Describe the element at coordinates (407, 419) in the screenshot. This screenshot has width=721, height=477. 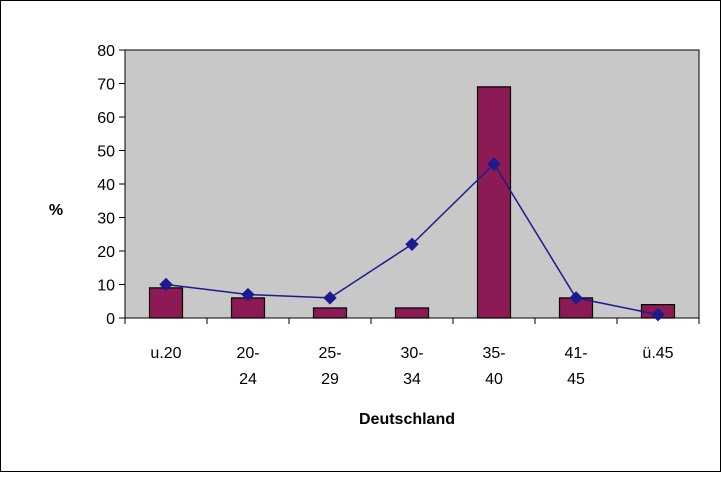
I see `x-axis-title: Deutschland` at that location.